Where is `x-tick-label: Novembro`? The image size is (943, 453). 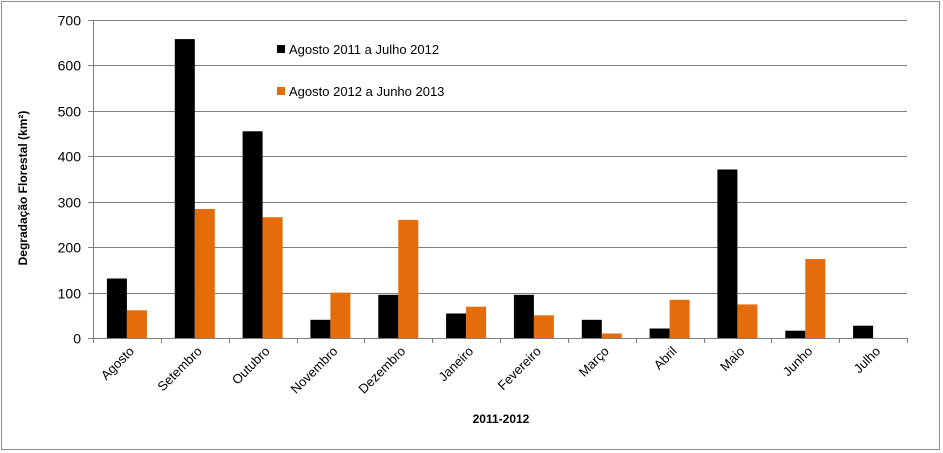 x-tick-label: Novembro is located at coordinates (314, 370).